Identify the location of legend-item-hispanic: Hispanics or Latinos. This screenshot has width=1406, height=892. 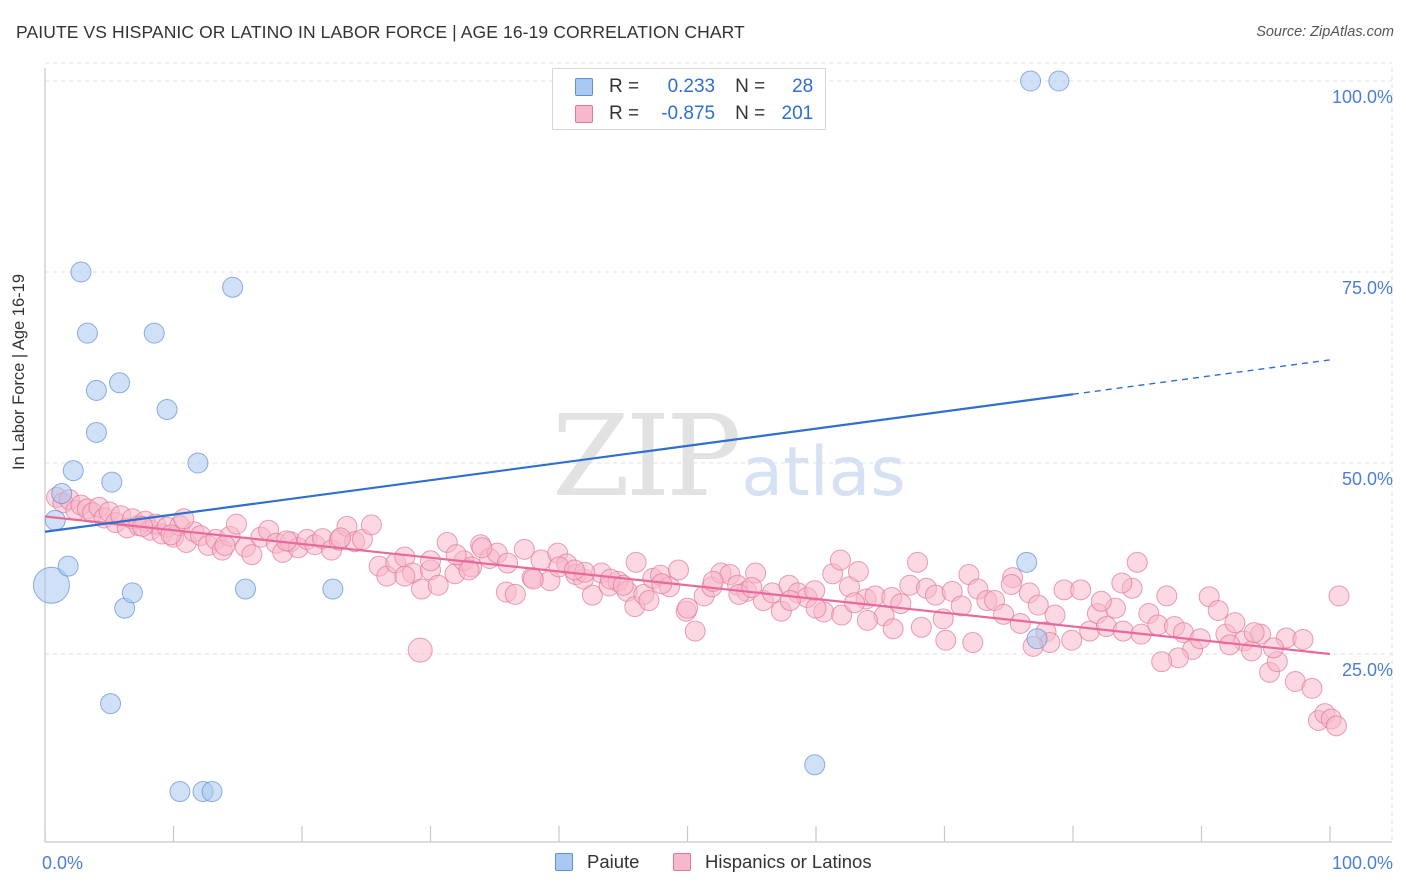
(772, 862).